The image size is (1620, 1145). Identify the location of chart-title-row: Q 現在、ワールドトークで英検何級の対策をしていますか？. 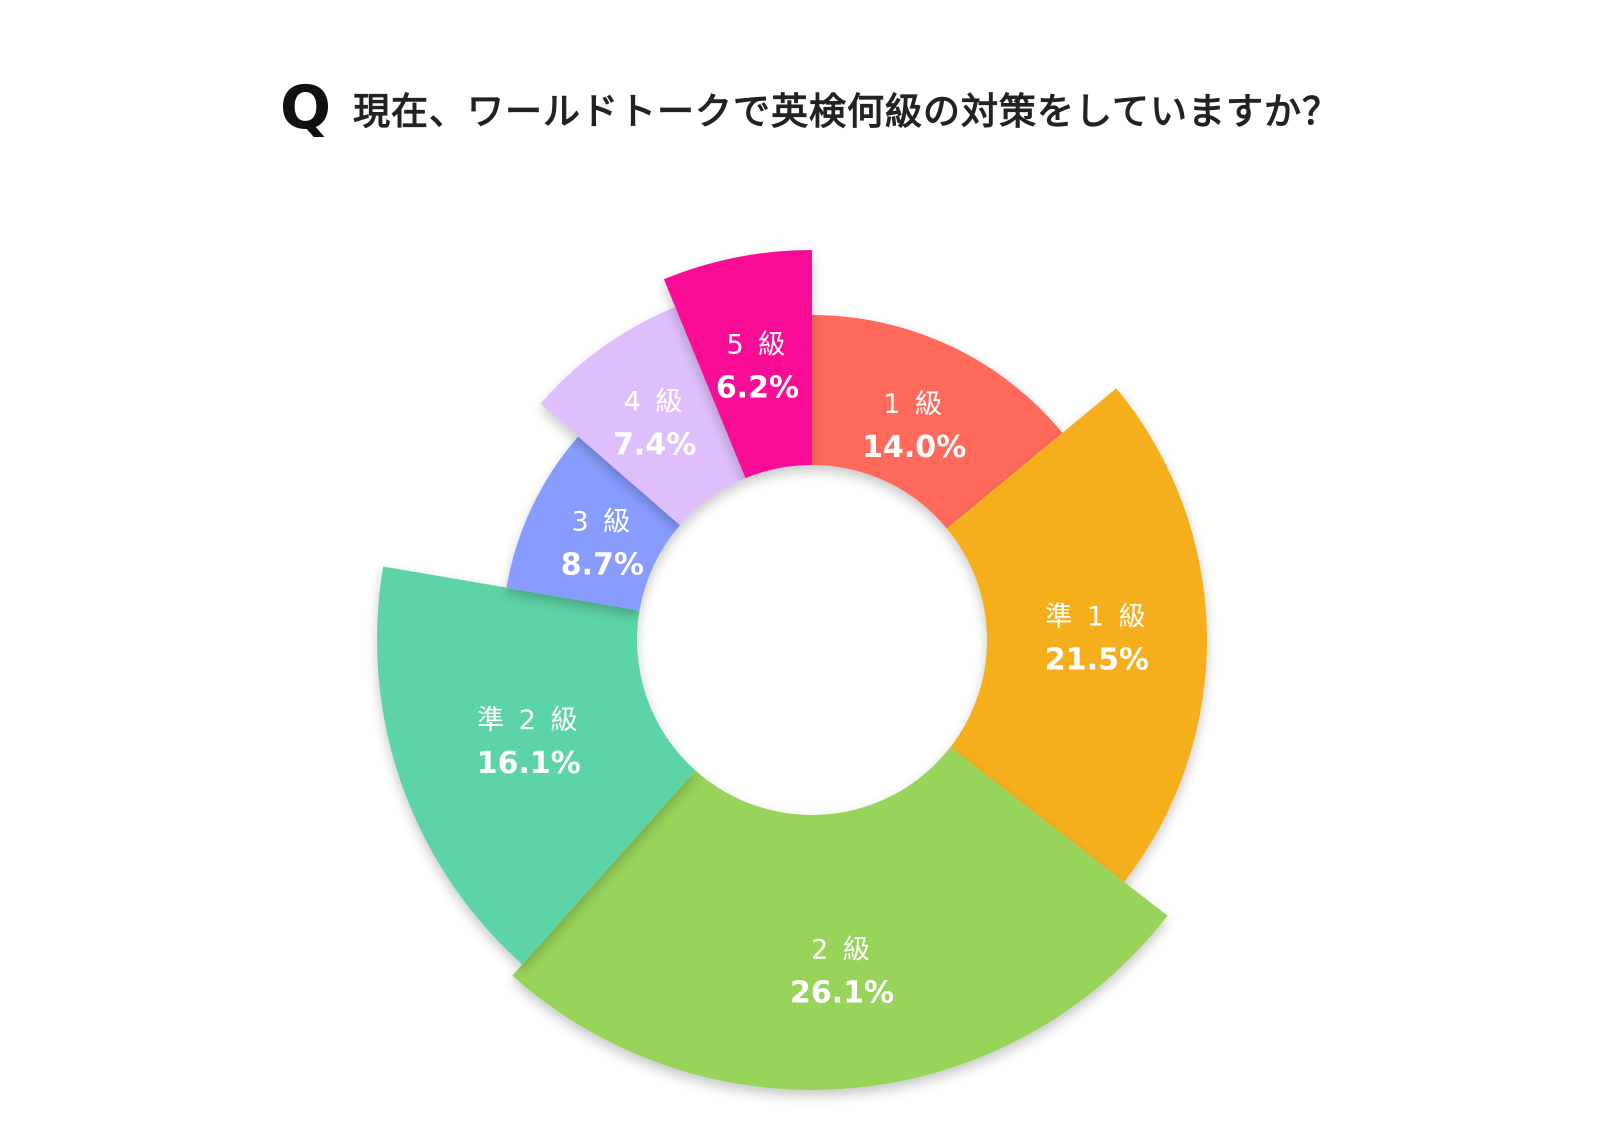
(810, 108).